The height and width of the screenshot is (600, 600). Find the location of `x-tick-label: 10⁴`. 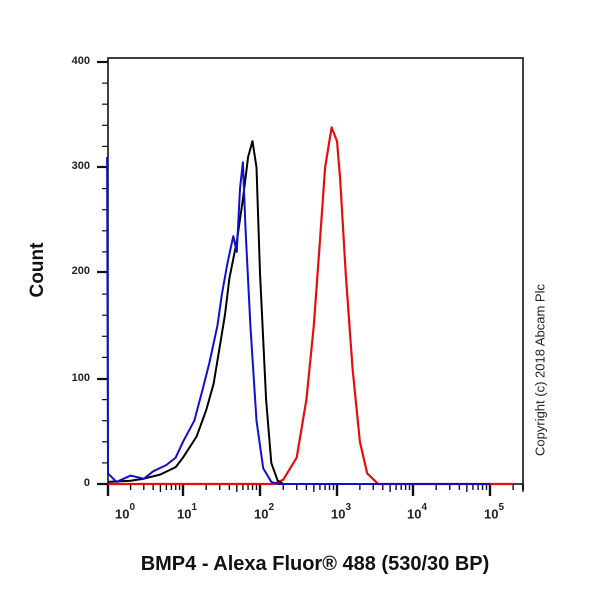

x-tick-label: 10⁴ is located at coordinates (417, 512).